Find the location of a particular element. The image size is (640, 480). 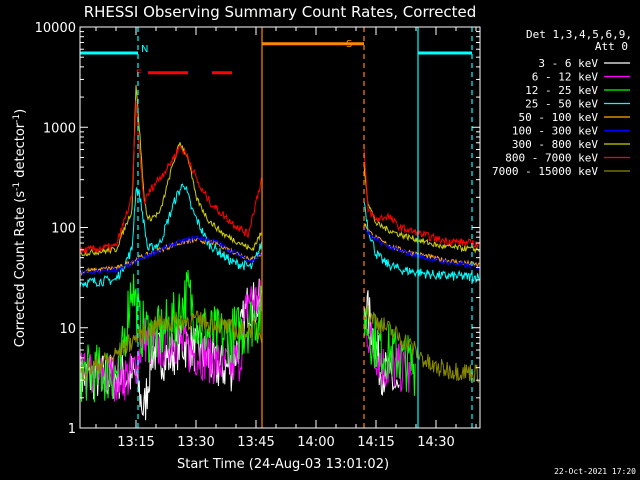

series-100-300keV is located at coordinates (280, 250).